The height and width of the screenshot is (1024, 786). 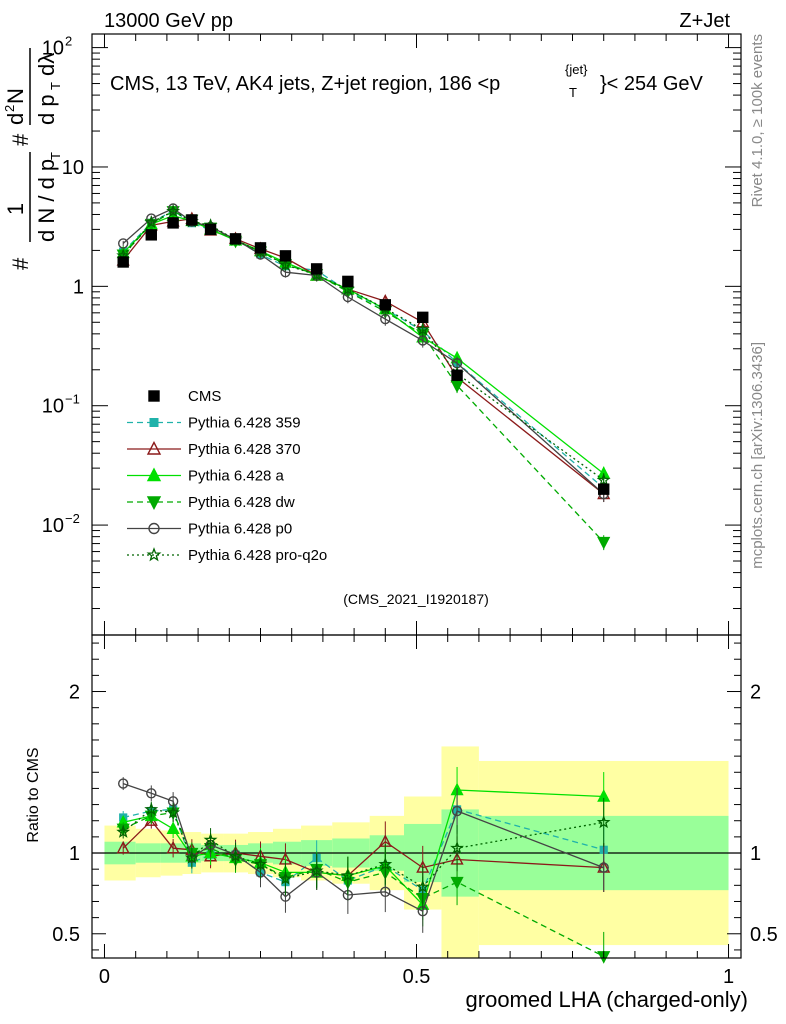 What do you see at coordinates (72, 518) in the screenshot?
I see `y-tick-exponent: −2` at bounding box center [72, 518].